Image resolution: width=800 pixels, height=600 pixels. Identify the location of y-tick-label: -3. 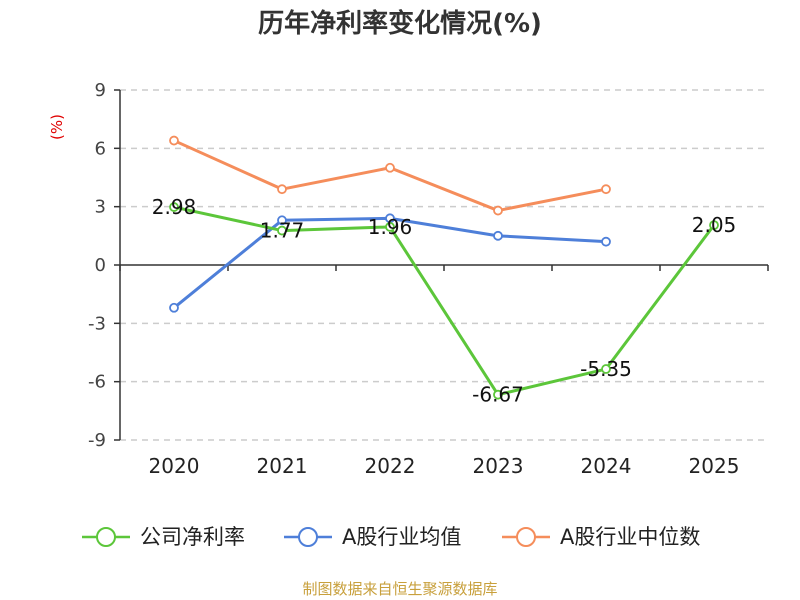
(97, 323).